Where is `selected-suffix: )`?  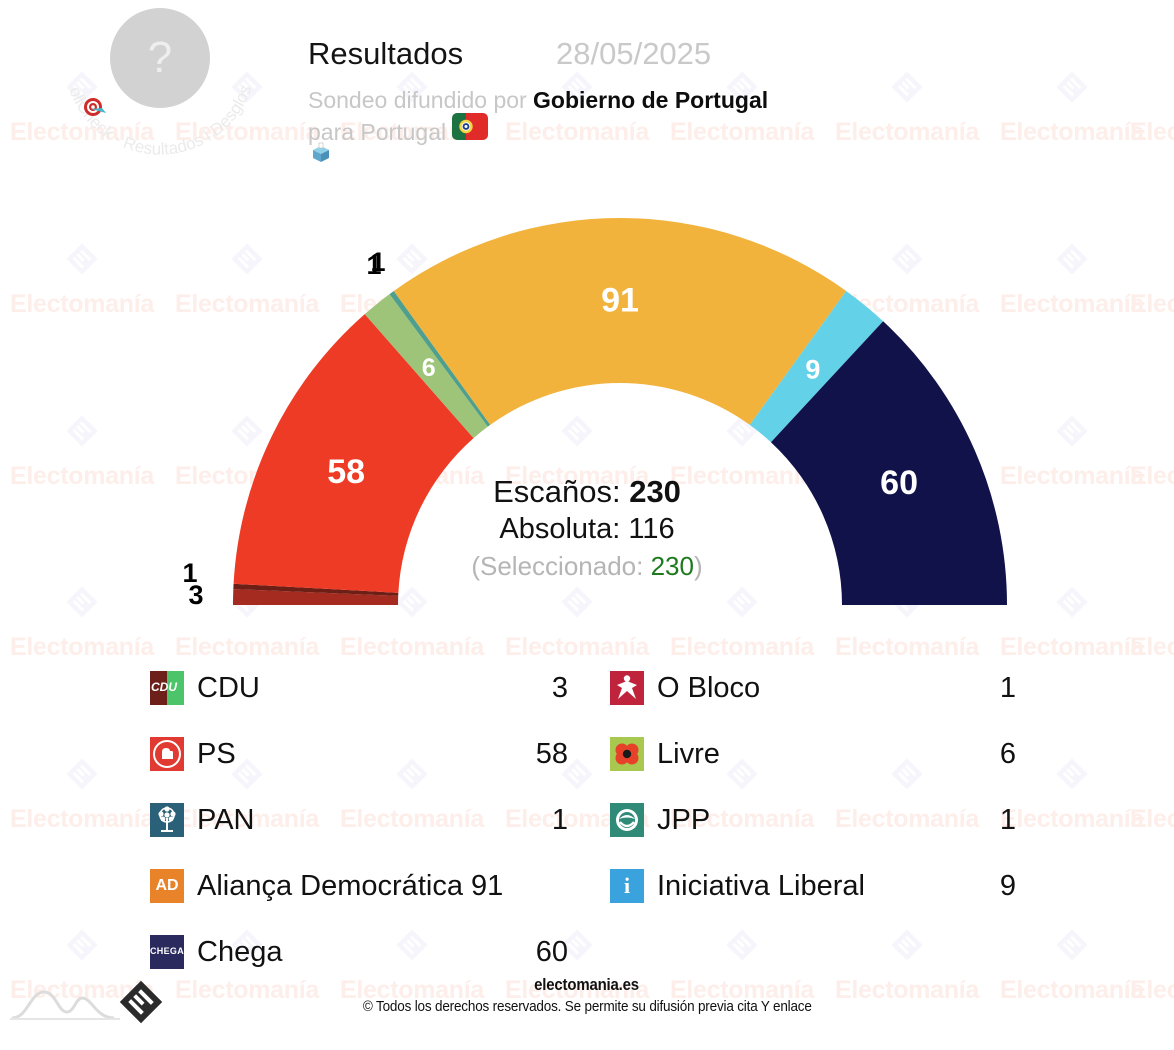 selected-suffix: ) is located at coordinates (698, 566).